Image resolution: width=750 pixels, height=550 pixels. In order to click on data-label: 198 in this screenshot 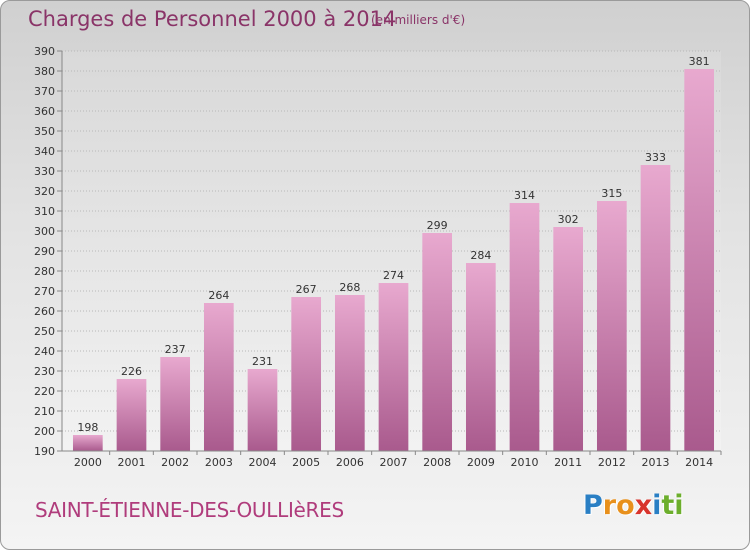, I will do `click(87, 427)`.